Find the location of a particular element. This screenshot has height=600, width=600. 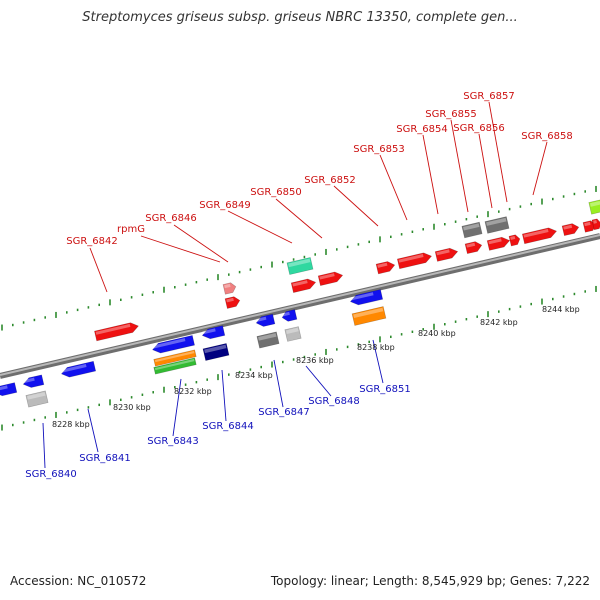

gene-label: SGR_6848 is located at coordinates (334, 401).